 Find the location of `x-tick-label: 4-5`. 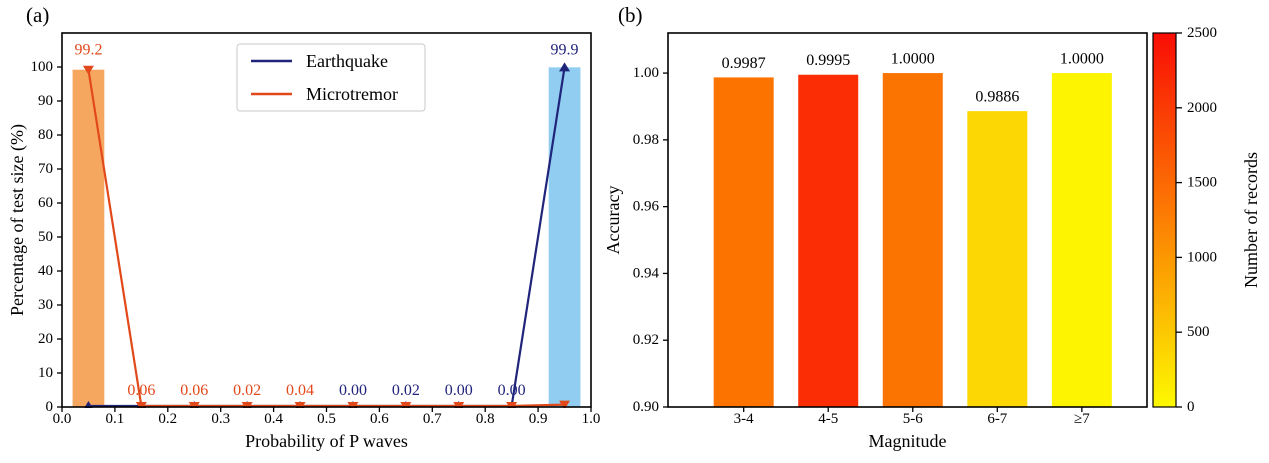

x-tick-label: 4-5 is located at coordinates (828, 419).